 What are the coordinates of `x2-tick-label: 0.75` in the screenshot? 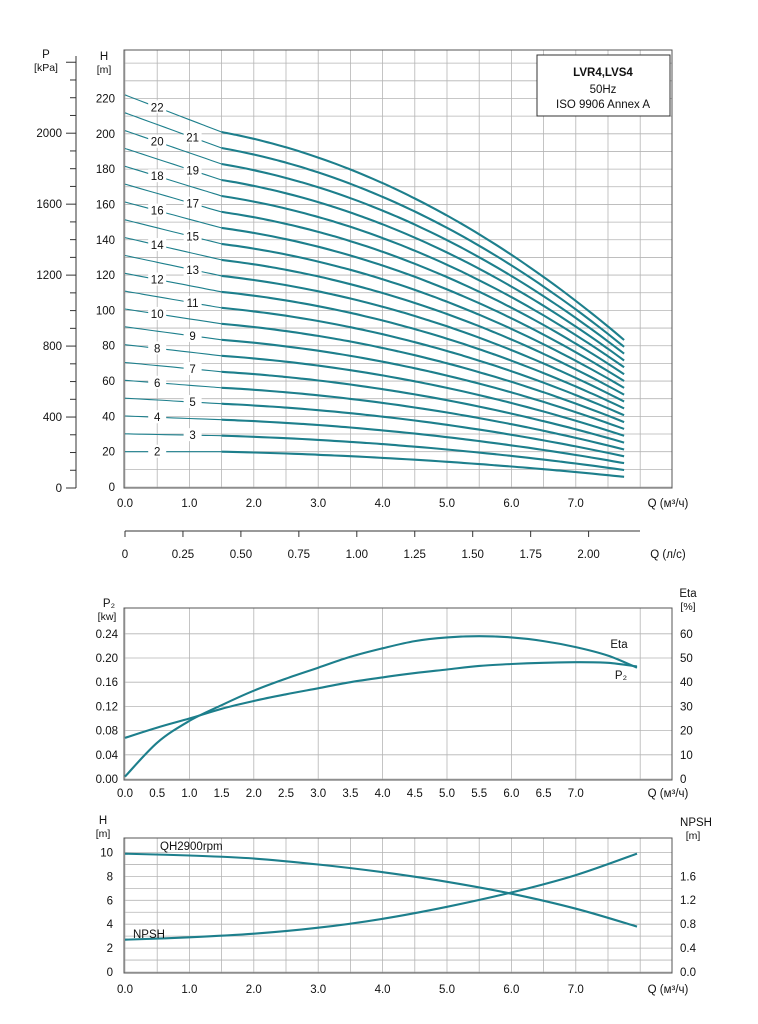 It's located at (299, 555).